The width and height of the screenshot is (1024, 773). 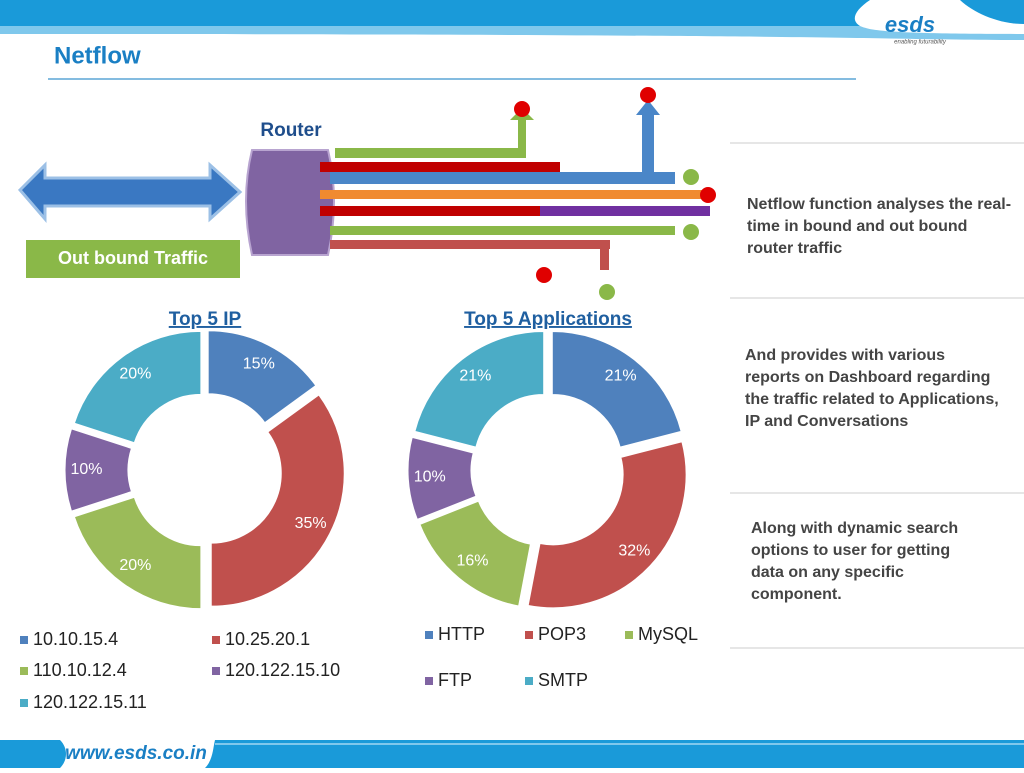 I want to click on value-label: 16%, so click(x=472, y=561).